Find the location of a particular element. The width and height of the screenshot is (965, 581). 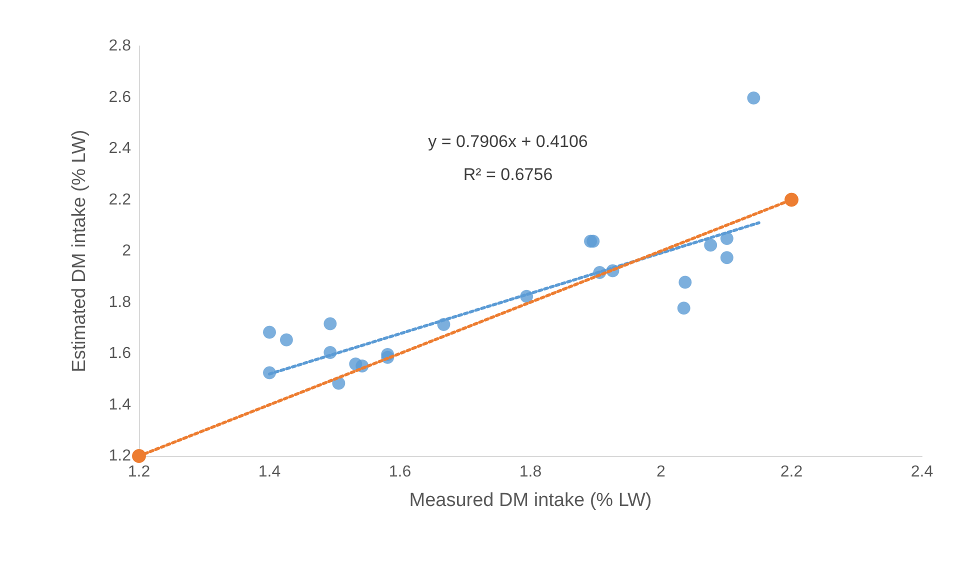

annotation: R² = 0.6756 is located at coordinates (508, 174).